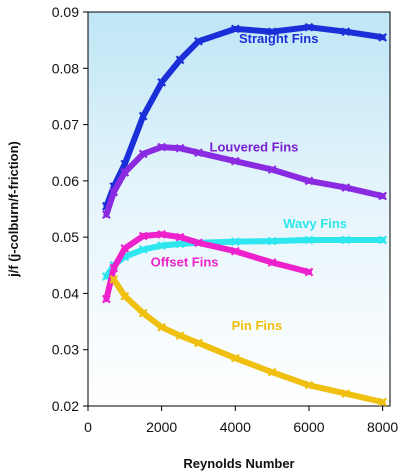 This screenshot has height=475, width=400. I want to click on series-label-louvered-fins: Louvered Fins, so click(254, 147).